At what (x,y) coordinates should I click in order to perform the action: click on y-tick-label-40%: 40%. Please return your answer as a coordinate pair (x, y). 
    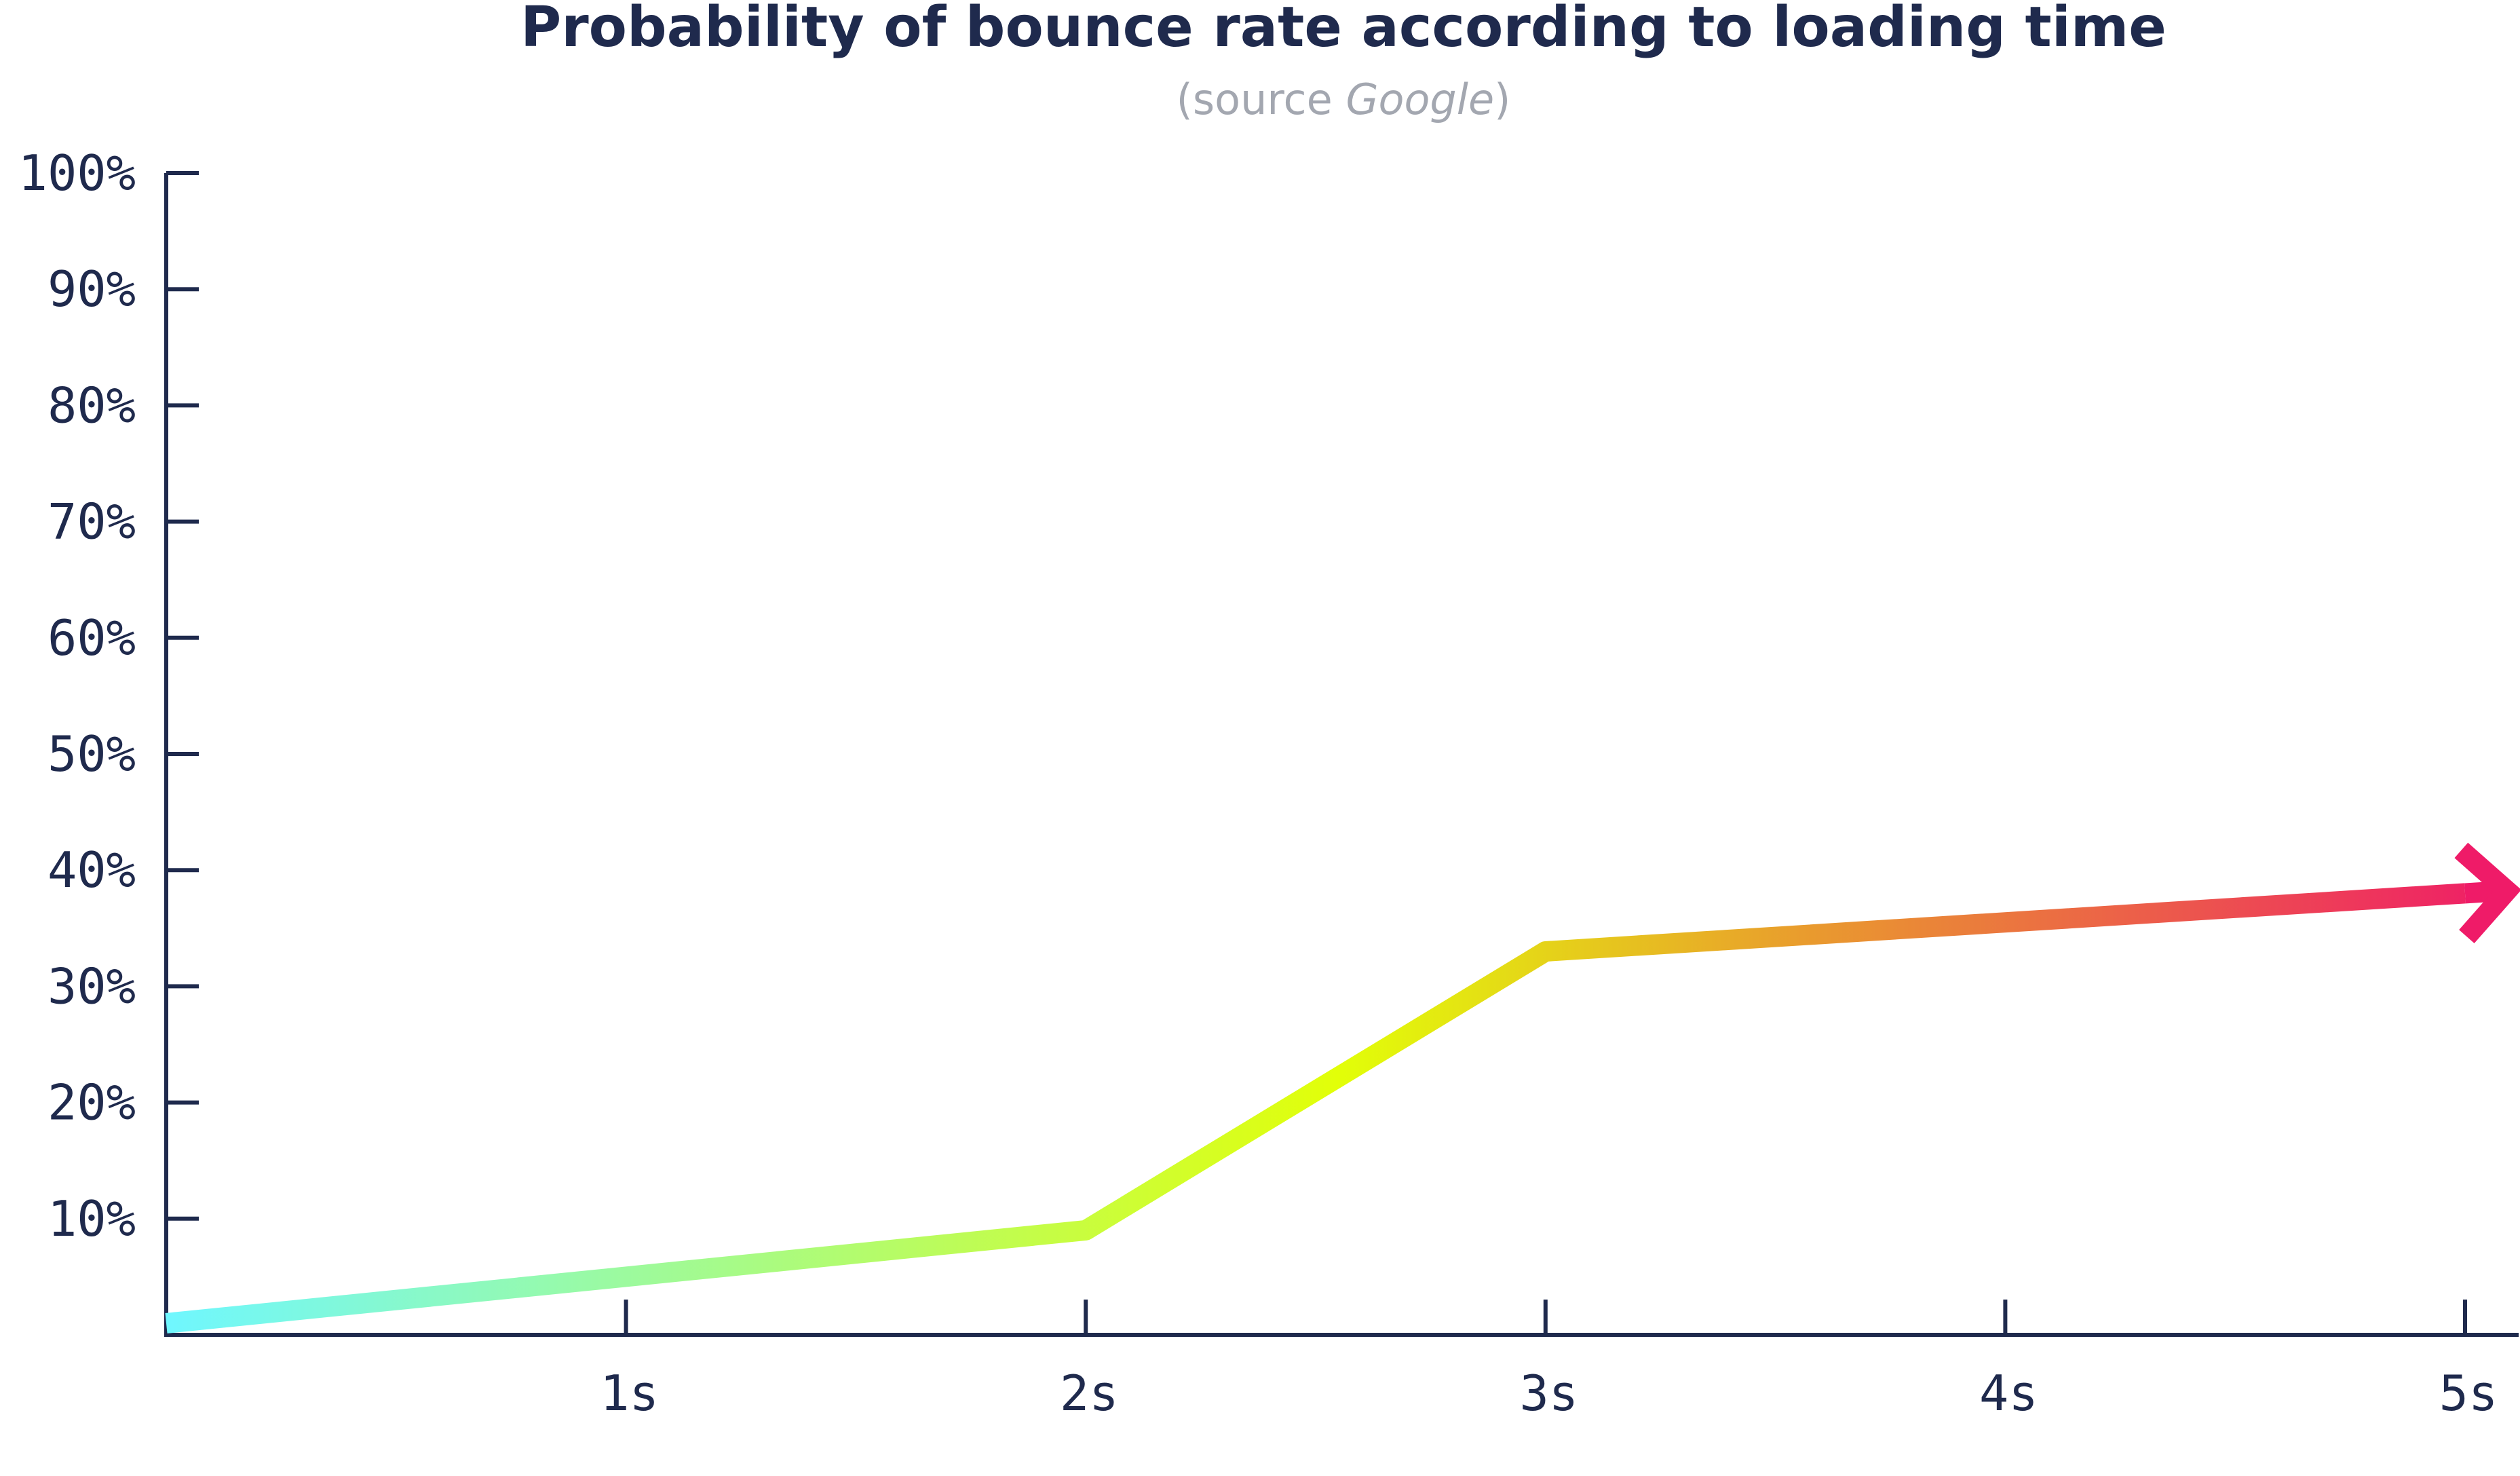
    Looking at the image, I should click on (91, 870).